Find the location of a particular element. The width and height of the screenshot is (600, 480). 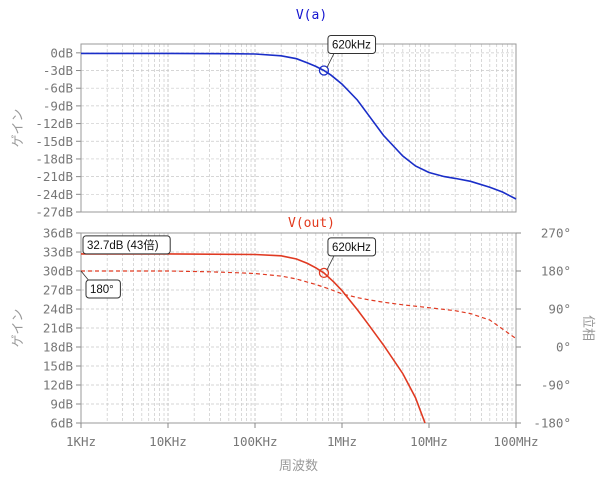

y2-tick-label: 90° is located at coordinates (559, 309).